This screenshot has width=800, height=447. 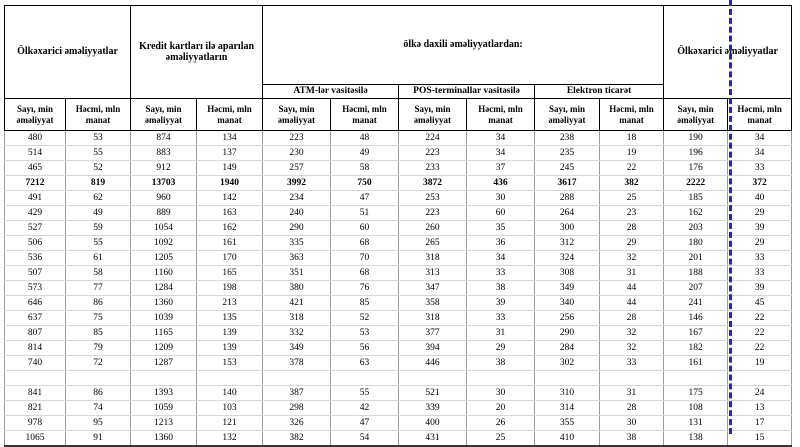 What do you see at coordinates (501, 393) in the screenshot?
I see `table-cell: 30` at bounding box center [501, 393].